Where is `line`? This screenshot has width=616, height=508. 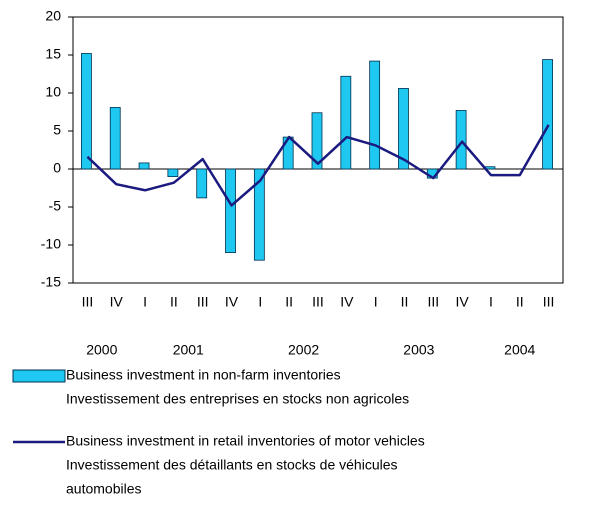 line is located at coordinates (318, 165).